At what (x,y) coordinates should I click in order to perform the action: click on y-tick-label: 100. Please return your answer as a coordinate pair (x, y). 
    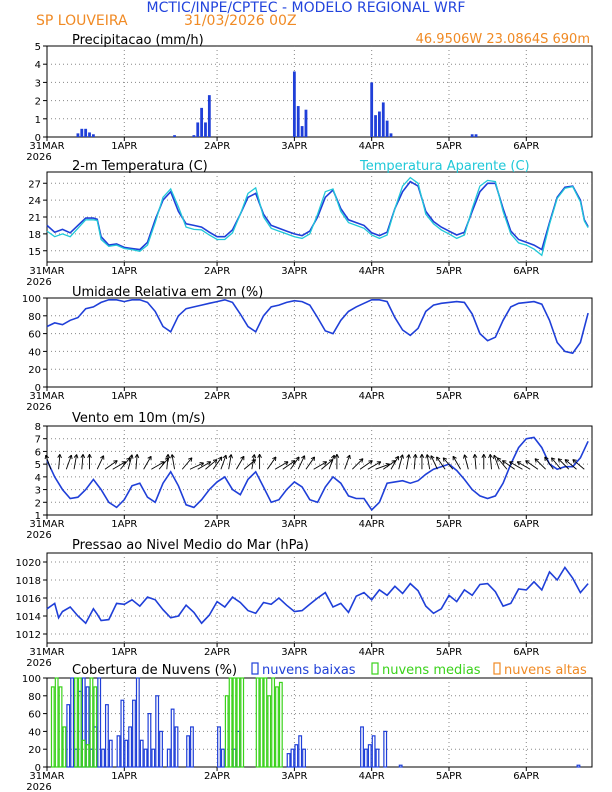
    Looking at the image, I should click on (31, 679).